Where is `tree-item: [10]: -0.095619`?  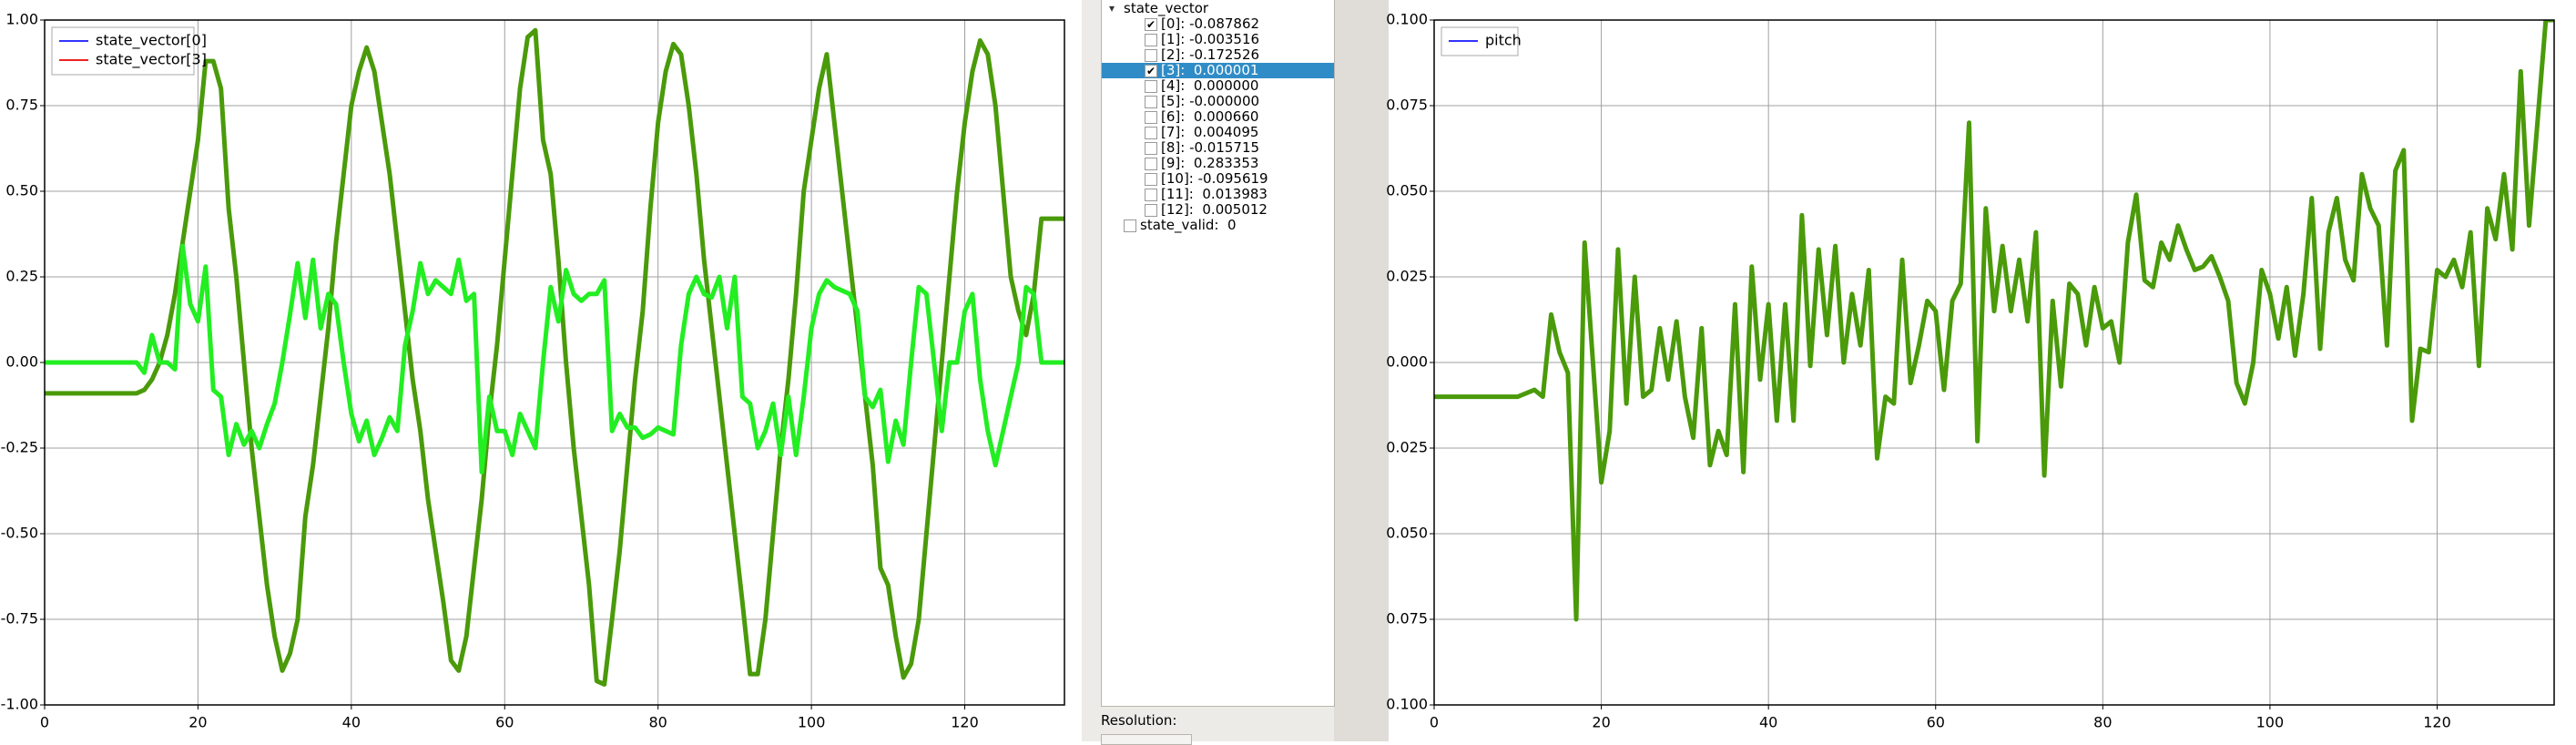
tree-item: [10]: -0.095619 is located at coordinates (1218, 179).